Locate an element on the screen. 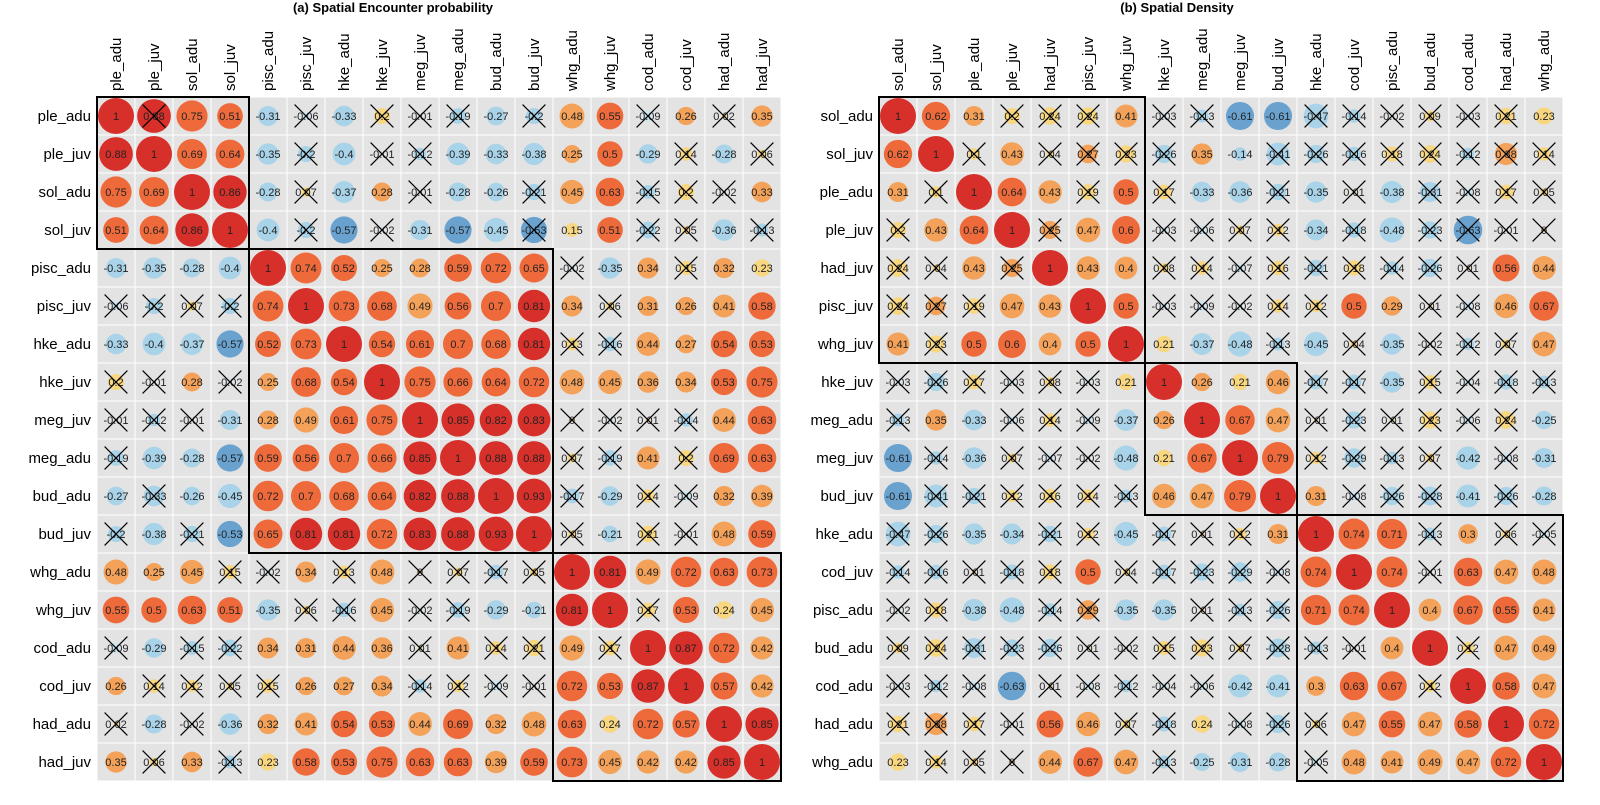  correlation-value: 0.7 is located at coordinates (305, 497).